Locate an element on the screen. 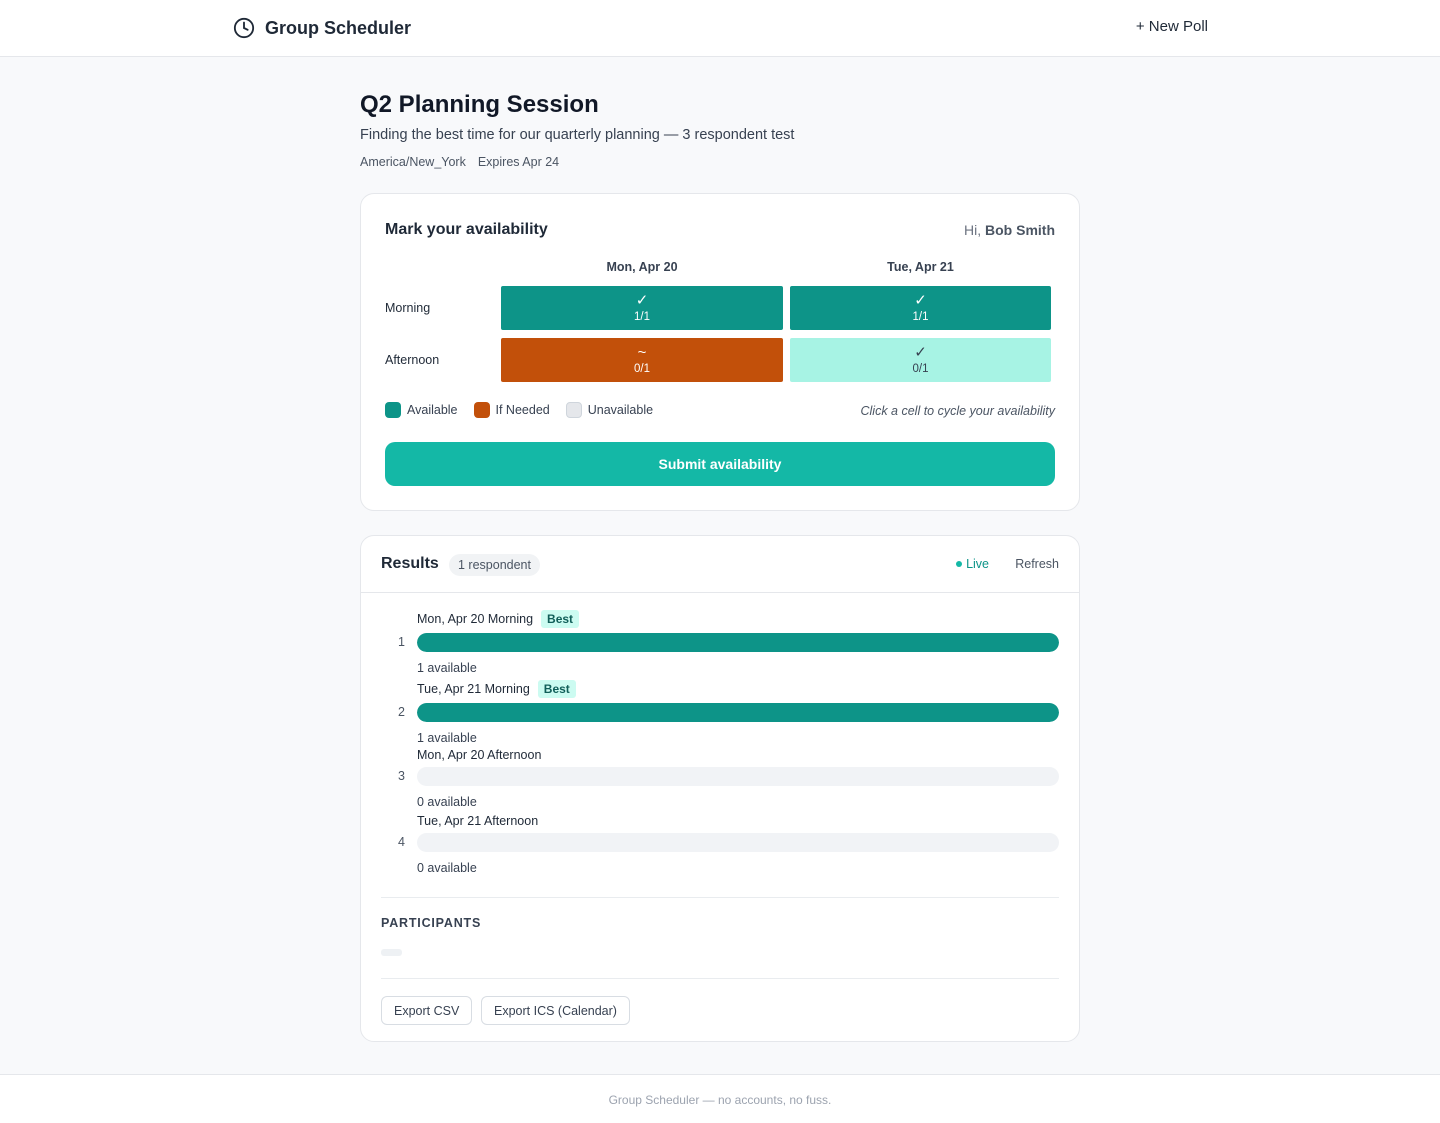  availability-hint: Click a cell to cycle your availability is located at coordinates (957, 411).